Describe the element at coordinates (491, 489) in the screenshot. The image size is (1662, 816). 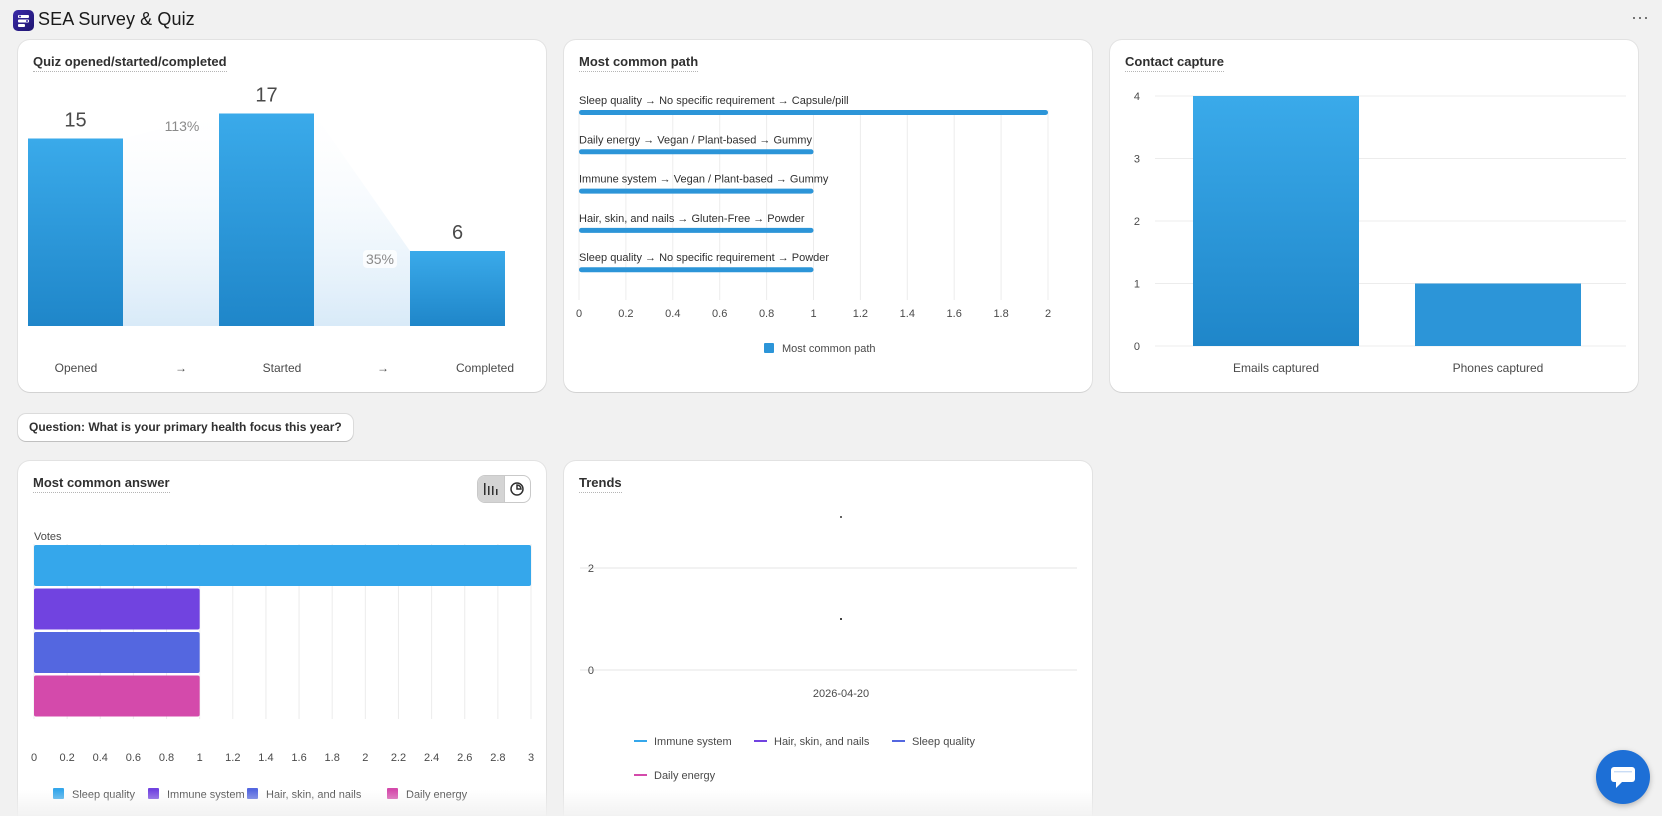
I see `bar-chart-icon` at that location.